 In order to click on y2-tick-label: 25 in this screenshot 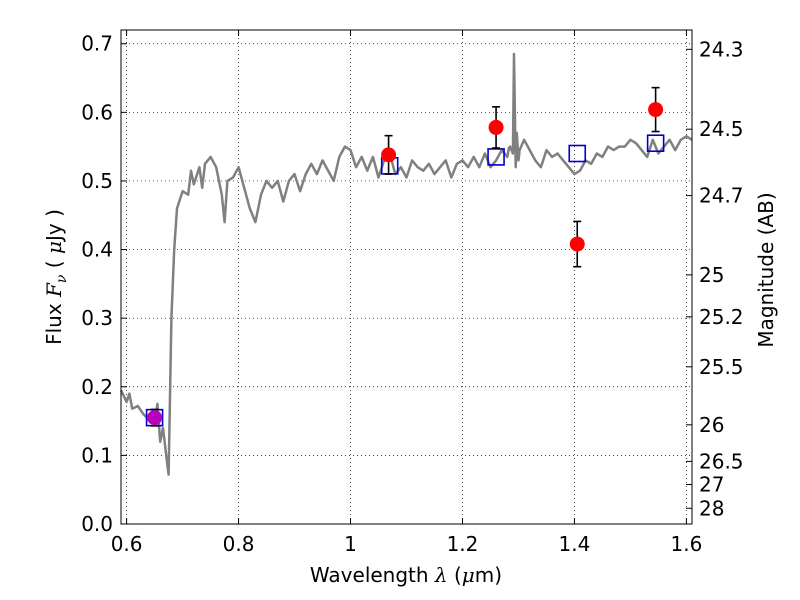, I will do `click(711, 275)`.